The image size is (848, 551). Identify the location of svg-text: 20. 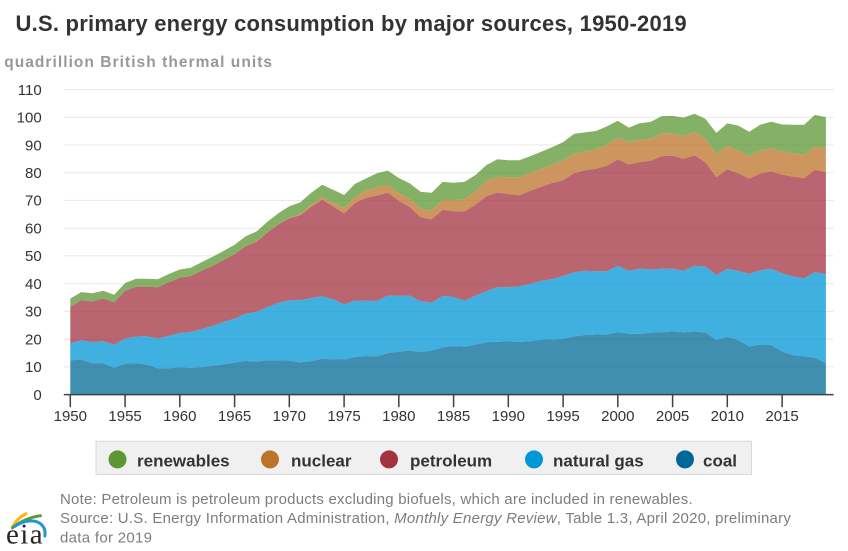
(33, 339).